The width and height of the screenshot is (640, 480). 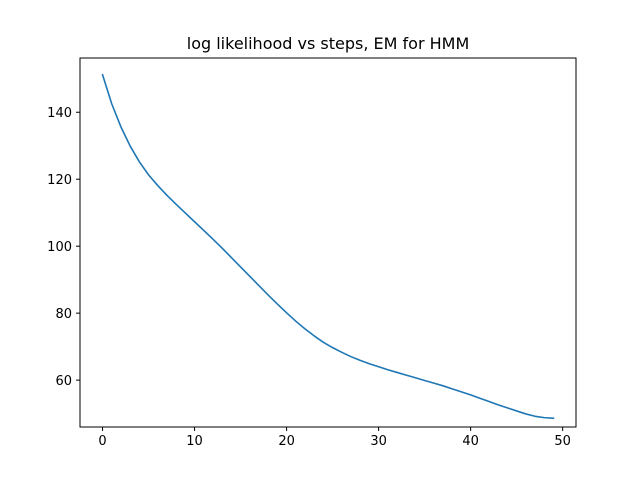 I want to click on x-tick-label: 0, so click(x=102, y=441).